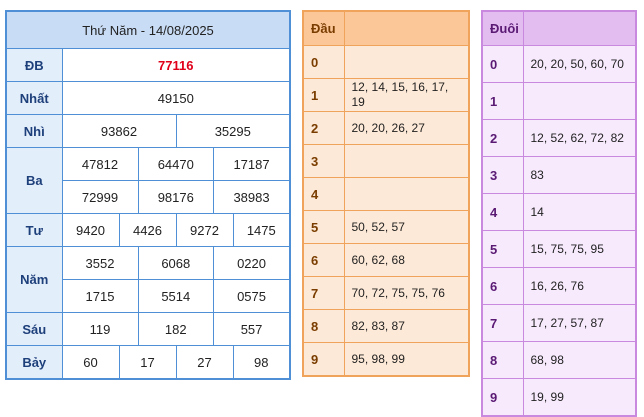 Image resolution: width=644 pixels, height=417 pixels. Describe the element at coordinates (406, 260) in the screenshot. I see `dau-values: 60, 62, 68` at that location.